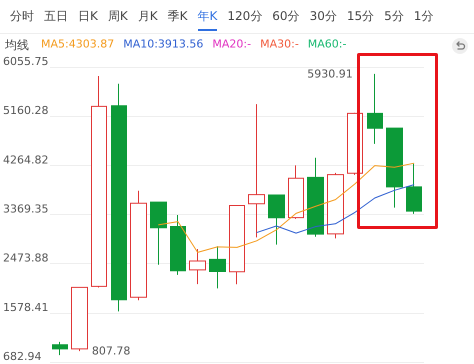 This screenshot has width=474, height=364. I want to click on text: 日K, so click(88, 16).